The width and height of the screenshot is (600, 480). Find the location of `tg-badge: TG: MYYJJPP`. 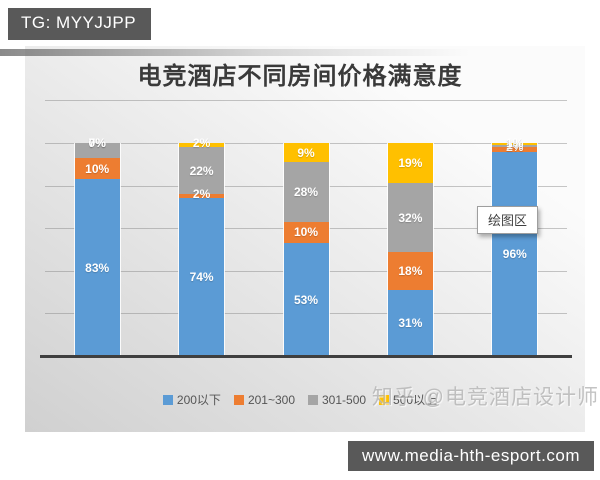

tg-badge: TG: MYYJJPP is located at coordinates (80, 24).